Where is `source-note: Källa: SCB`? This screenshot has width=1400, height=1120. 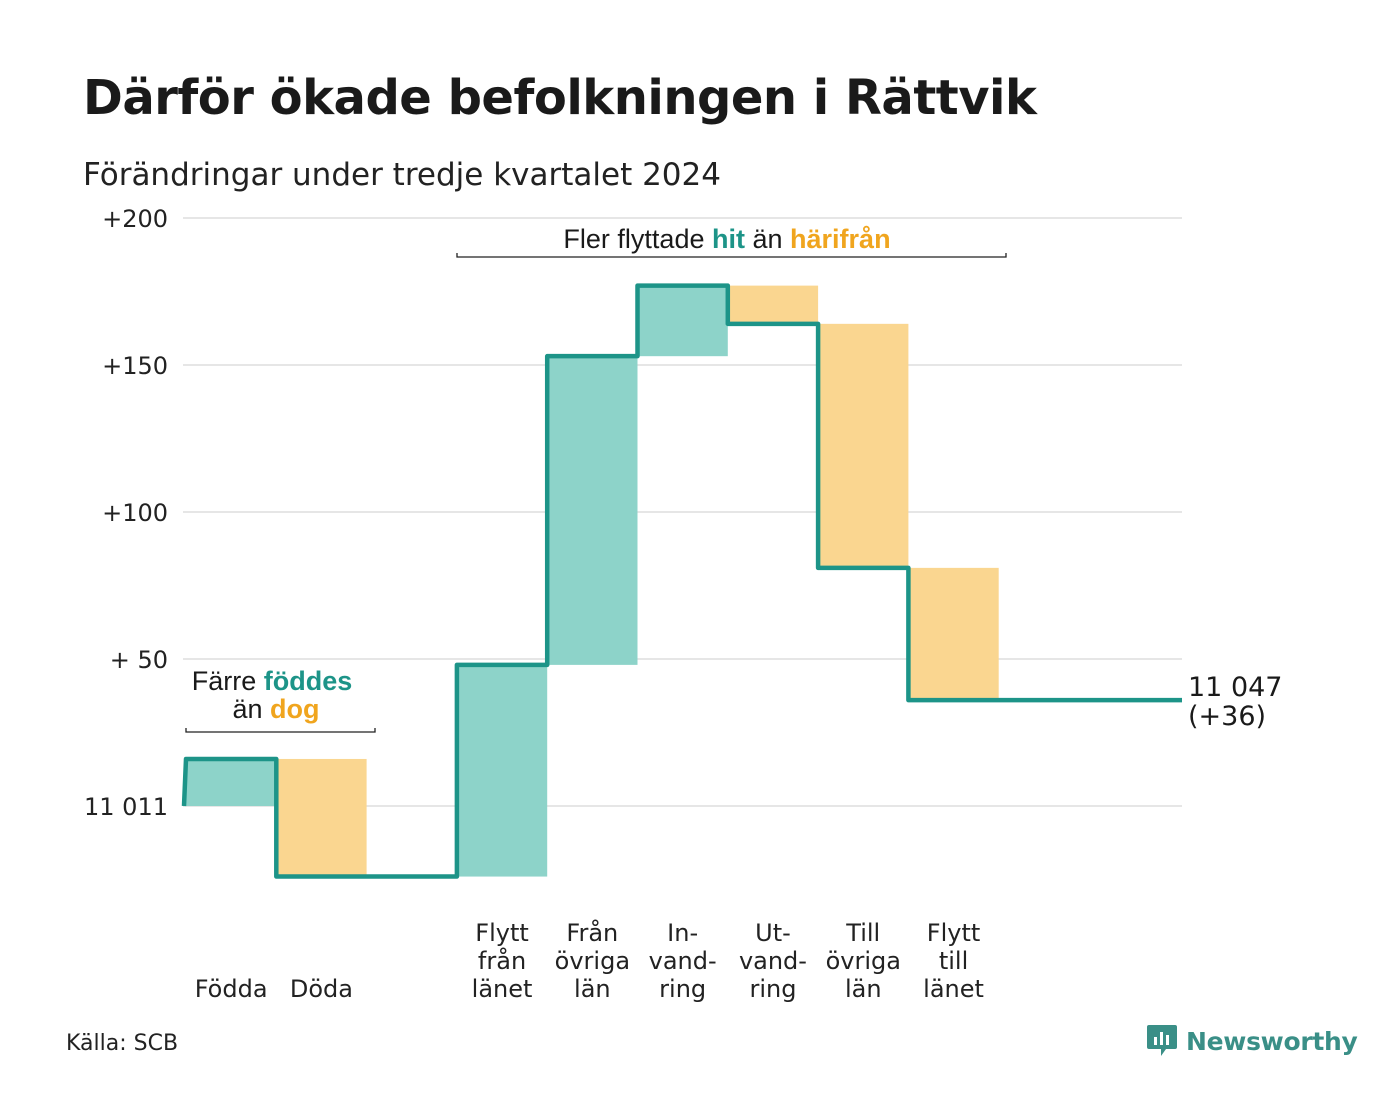 source-note: Källa: SCB is located at coordinates (122, 1043).